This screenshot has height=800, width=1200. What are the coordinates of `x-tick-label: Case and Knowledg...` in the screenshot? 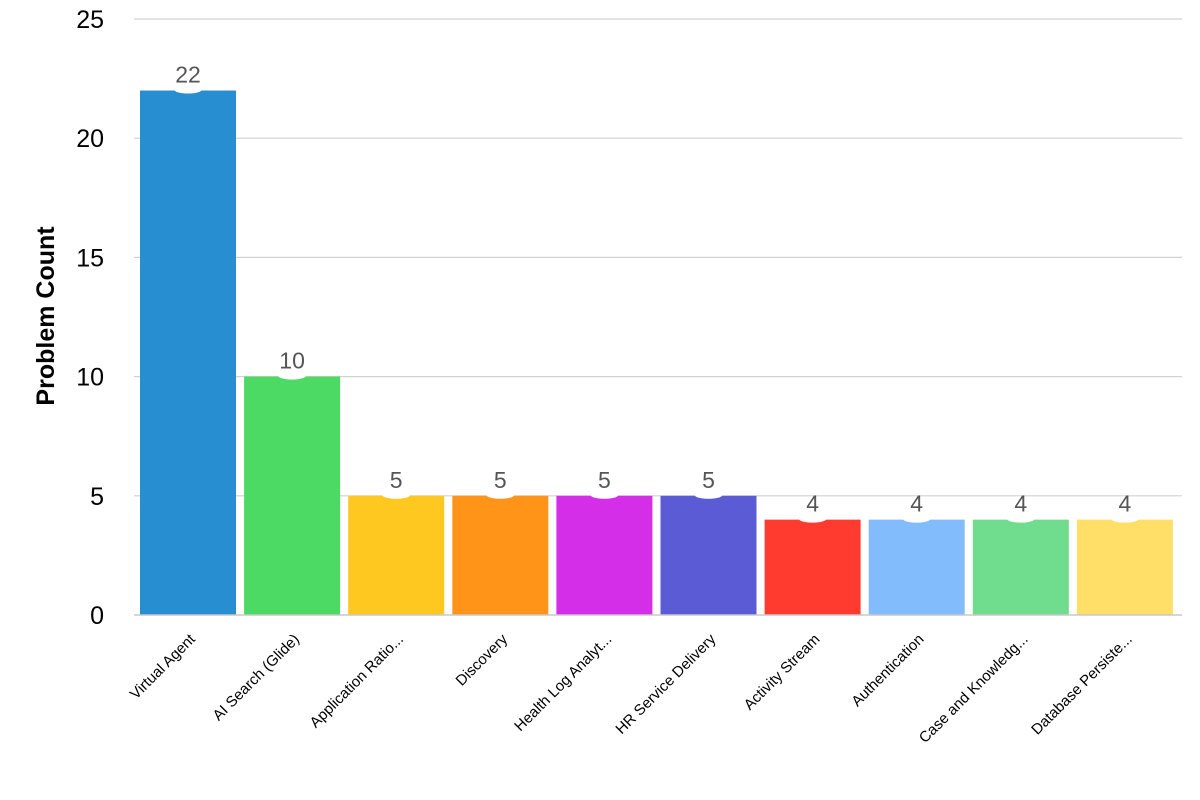 It's located at (974, 689).